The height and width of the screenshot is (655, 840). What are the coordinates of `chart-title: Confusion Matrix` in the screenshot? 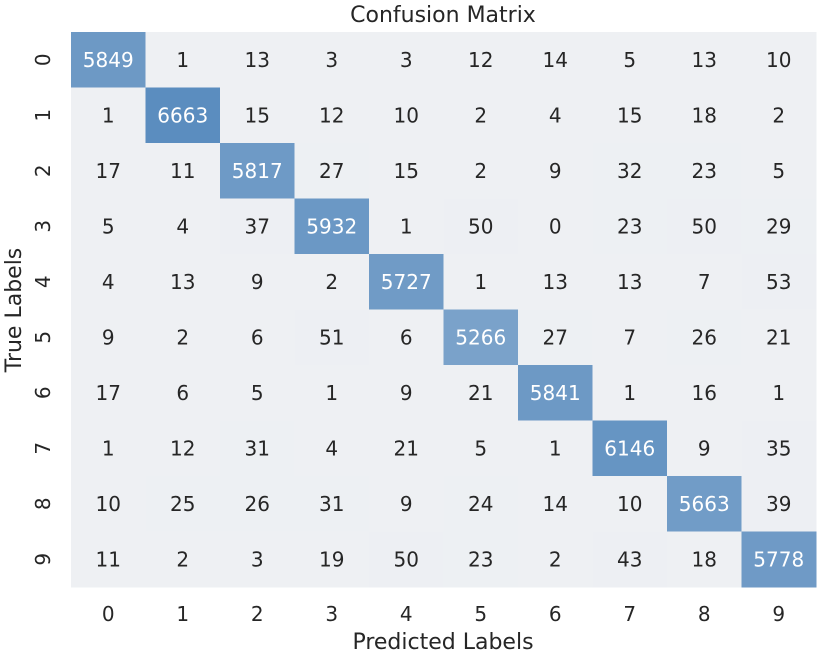 It's located at (443, 15).